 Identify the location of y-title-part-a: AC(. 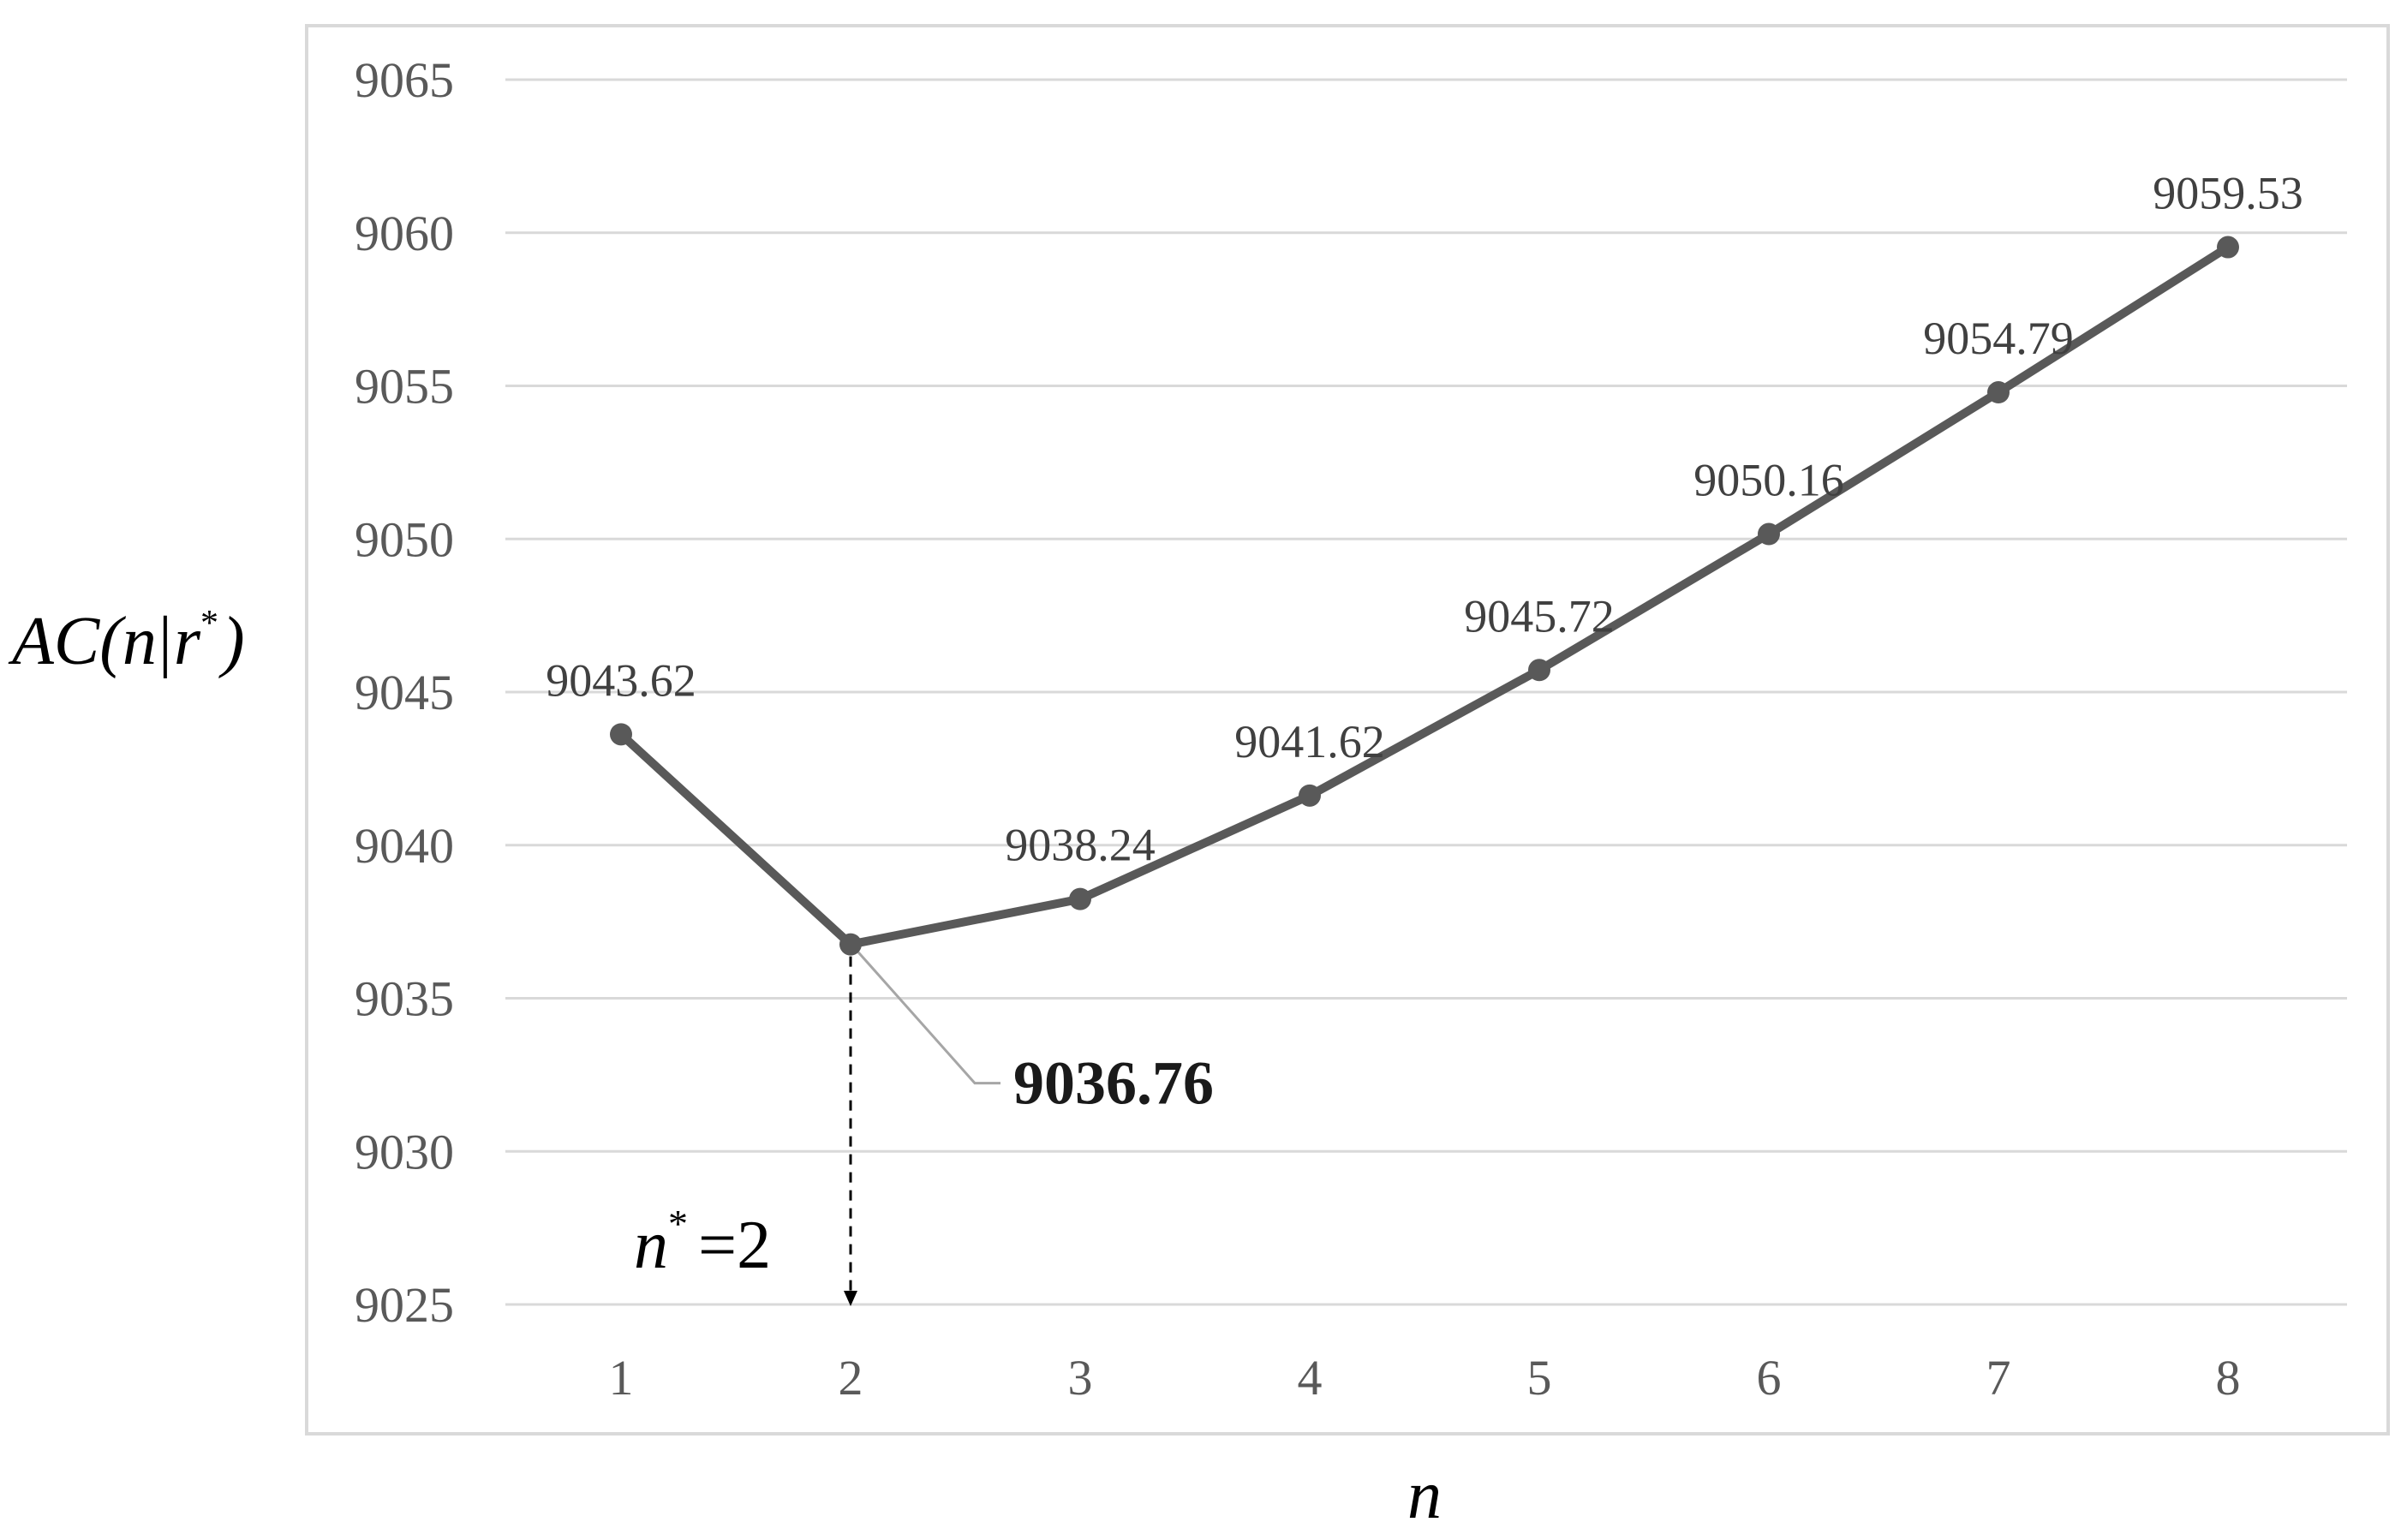
(67, 641).